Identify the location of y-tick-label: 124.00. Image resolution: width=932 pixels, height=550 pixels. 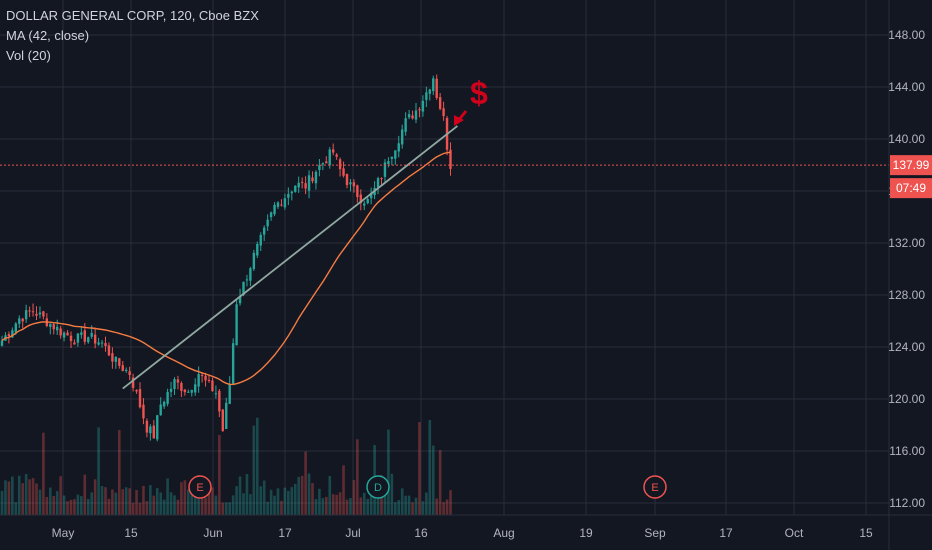
(906, 347).